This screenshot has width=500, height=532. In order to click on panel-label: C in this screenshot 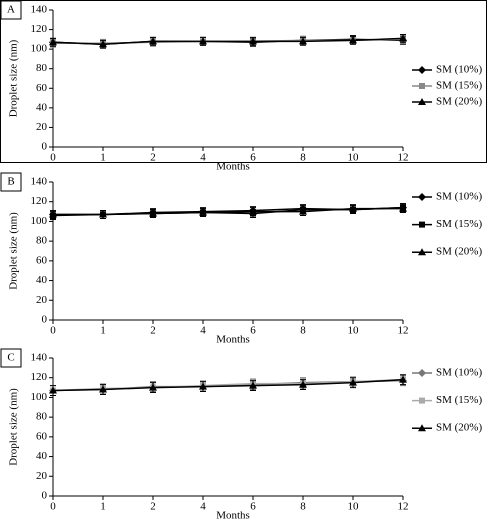, I will do `click(10, 358)`.